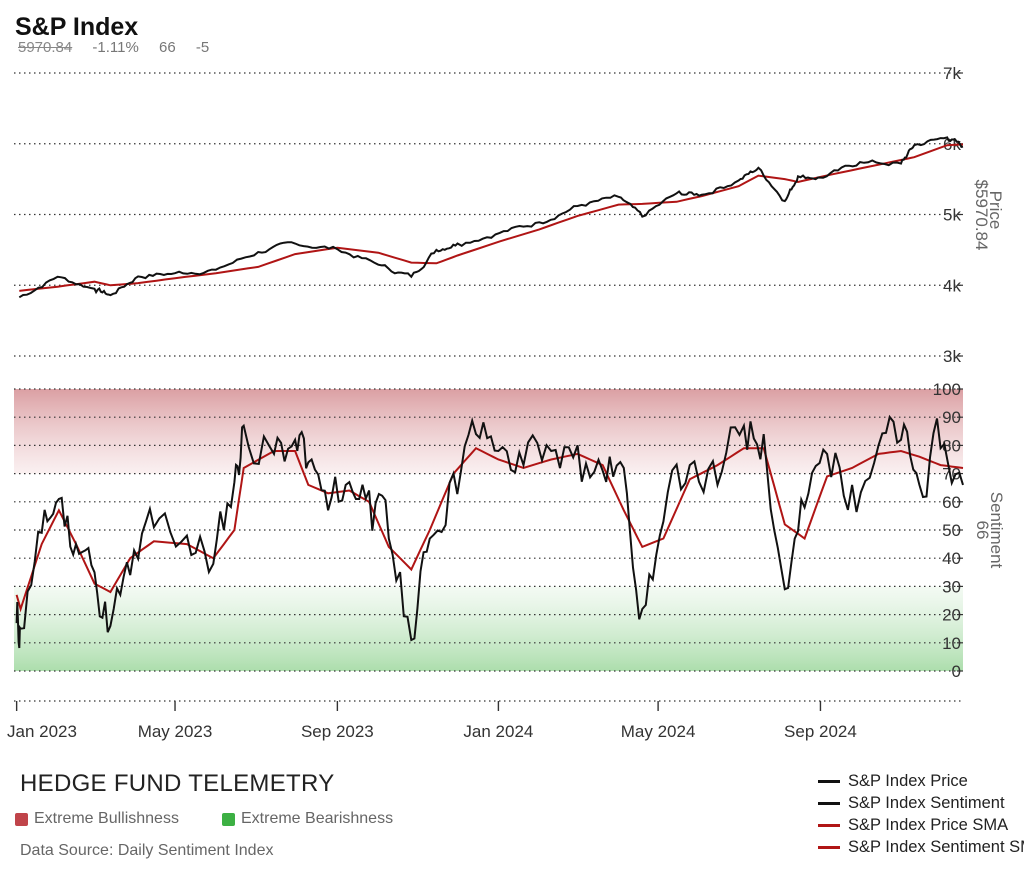 The image size is (1024, 878). I want to click on price-ylabel: Price, so click(995, 210).